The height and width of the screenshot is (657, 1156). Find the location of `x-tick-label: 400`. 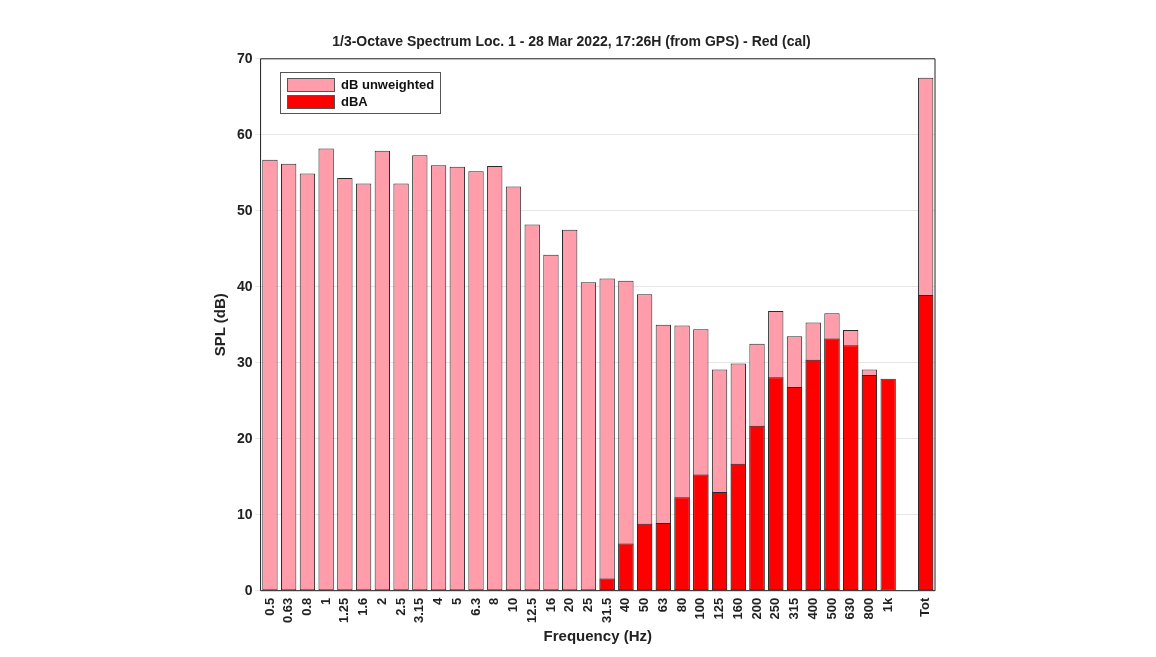

x-tick-label: 400 is located at coordinates (812, 608).